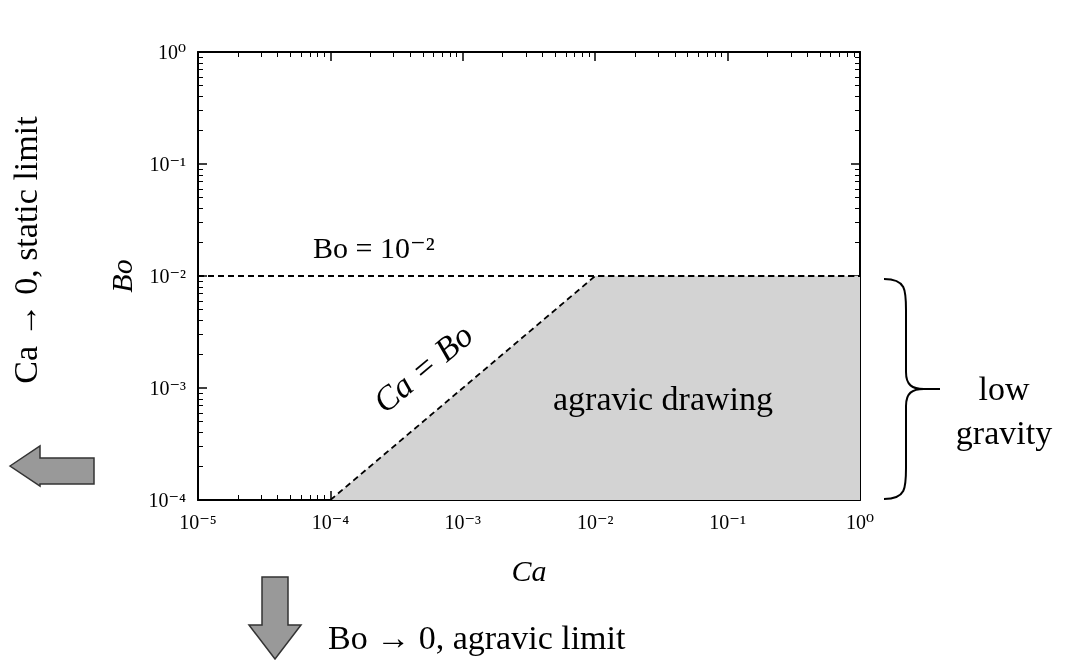  Describe the element at coordinates (330, 522) in the screenshot. I see `x-tick-label: 10⁻⁴` at that location.